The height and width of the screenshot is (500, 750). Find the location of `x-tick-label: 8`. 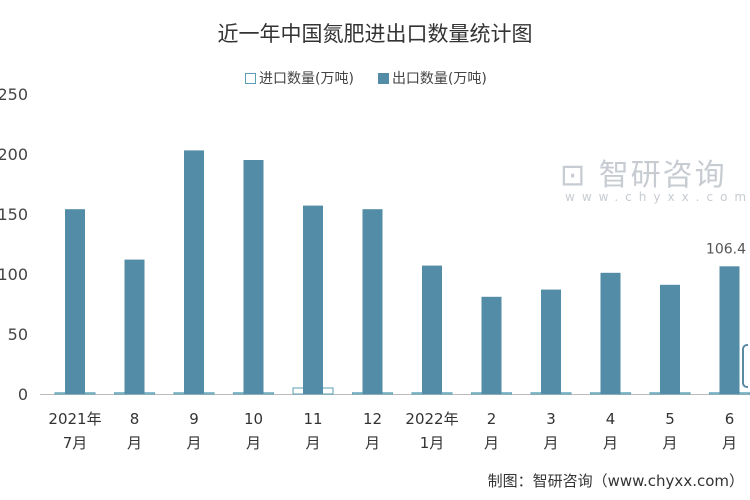

x-tick-label: 8 is located at coordinates (135, 419).